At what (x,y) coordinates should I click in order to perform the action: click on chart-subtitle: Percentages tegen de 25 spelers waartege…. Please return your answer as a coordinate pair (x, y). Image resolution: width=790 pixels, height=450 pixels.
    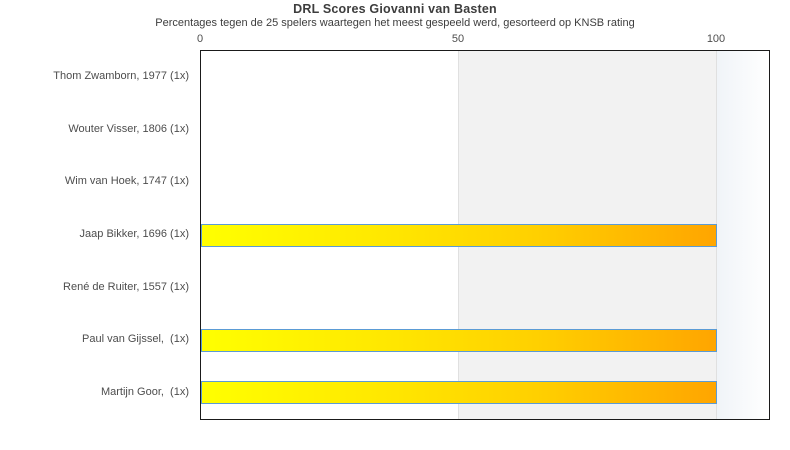
    Looking at the image, I should click on (395, 23).